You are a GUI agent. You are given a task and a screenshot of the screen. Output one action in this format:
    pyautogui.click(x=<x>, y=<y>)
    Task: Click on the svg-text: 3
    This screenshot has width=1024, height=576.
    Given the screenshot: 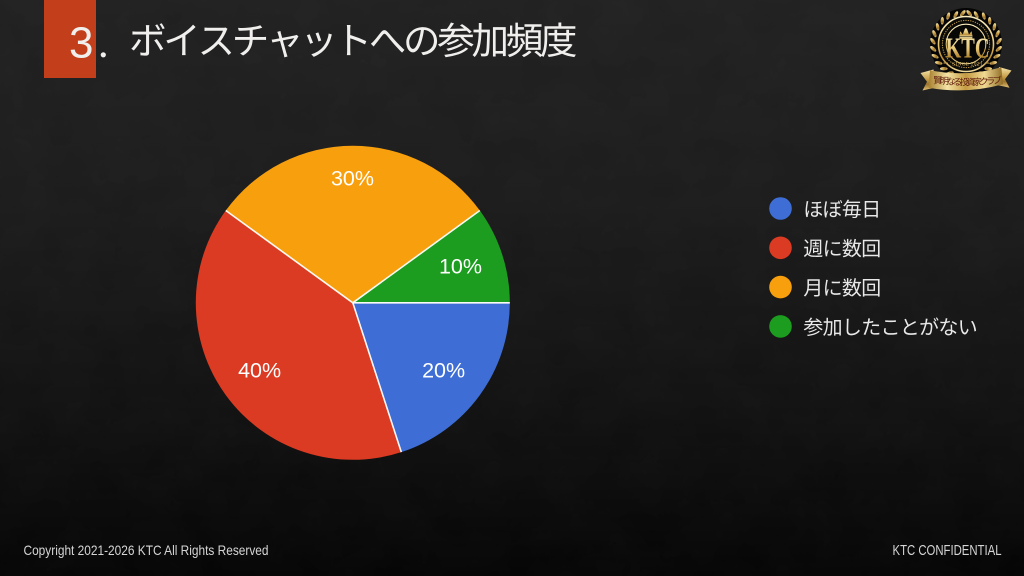 What is the action you would take?
    pyautogui.click(x=81, y=43)
    